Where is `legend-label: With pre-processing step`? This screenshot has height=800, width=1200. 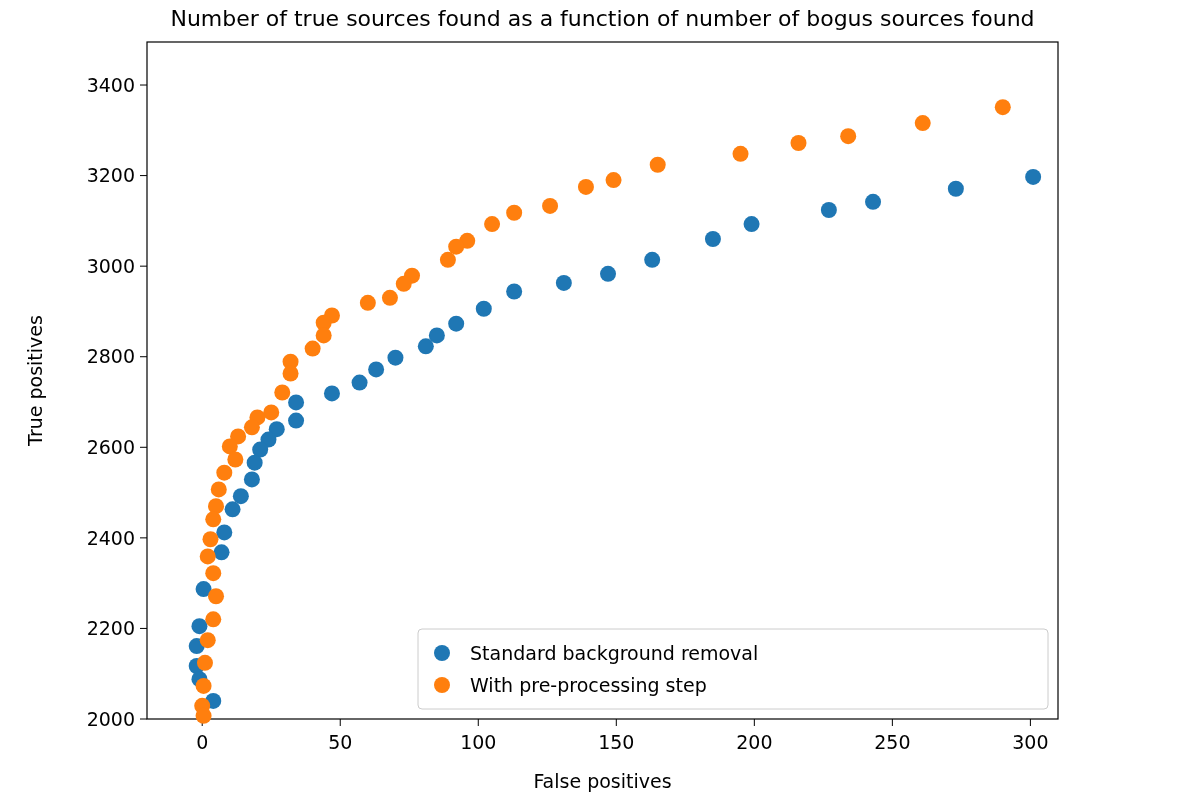 legend-label: With pre-processing step is located at coordinates (588, 684).